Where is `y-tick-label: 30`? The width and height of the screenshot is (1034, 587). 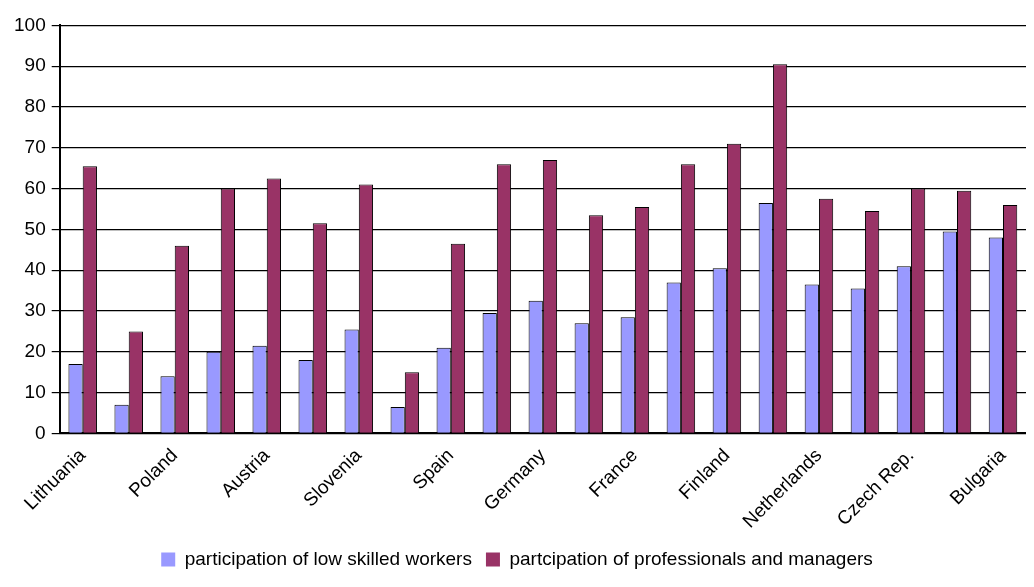
y-tick-label: 30 is located at coordinates (35, 310).